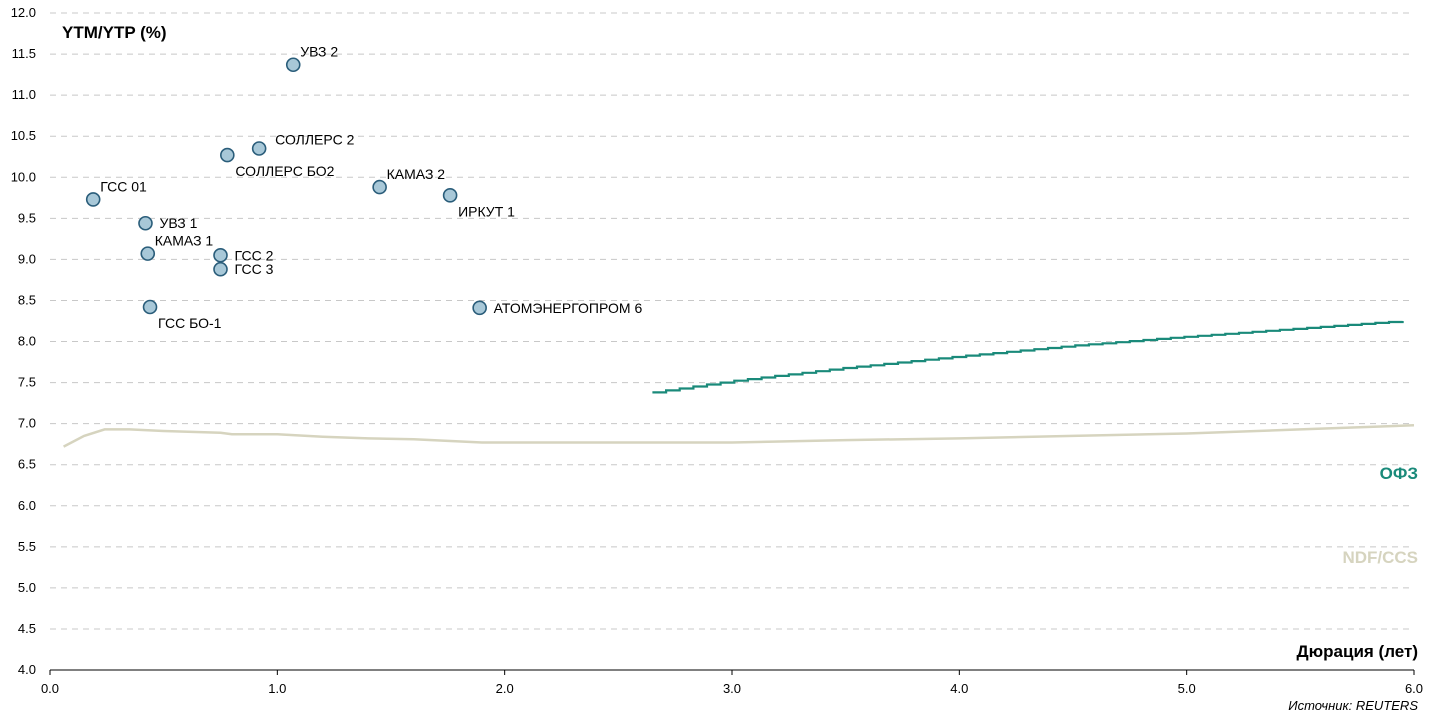  I want to click on y-tick-label: 10.5, so click(23, 135).